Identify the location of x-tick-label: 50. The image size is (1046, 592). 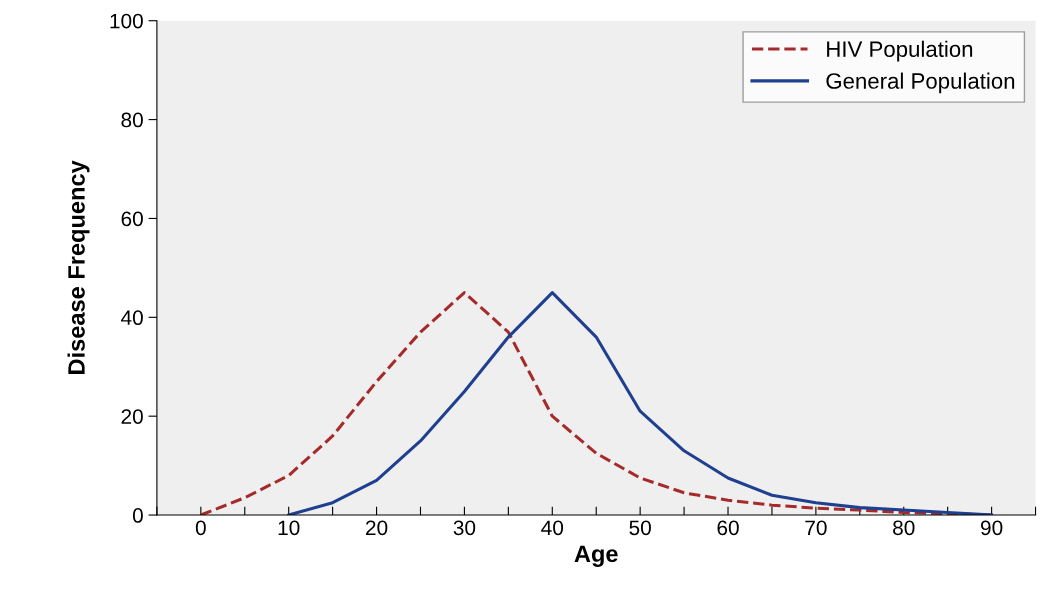
(640, 528).